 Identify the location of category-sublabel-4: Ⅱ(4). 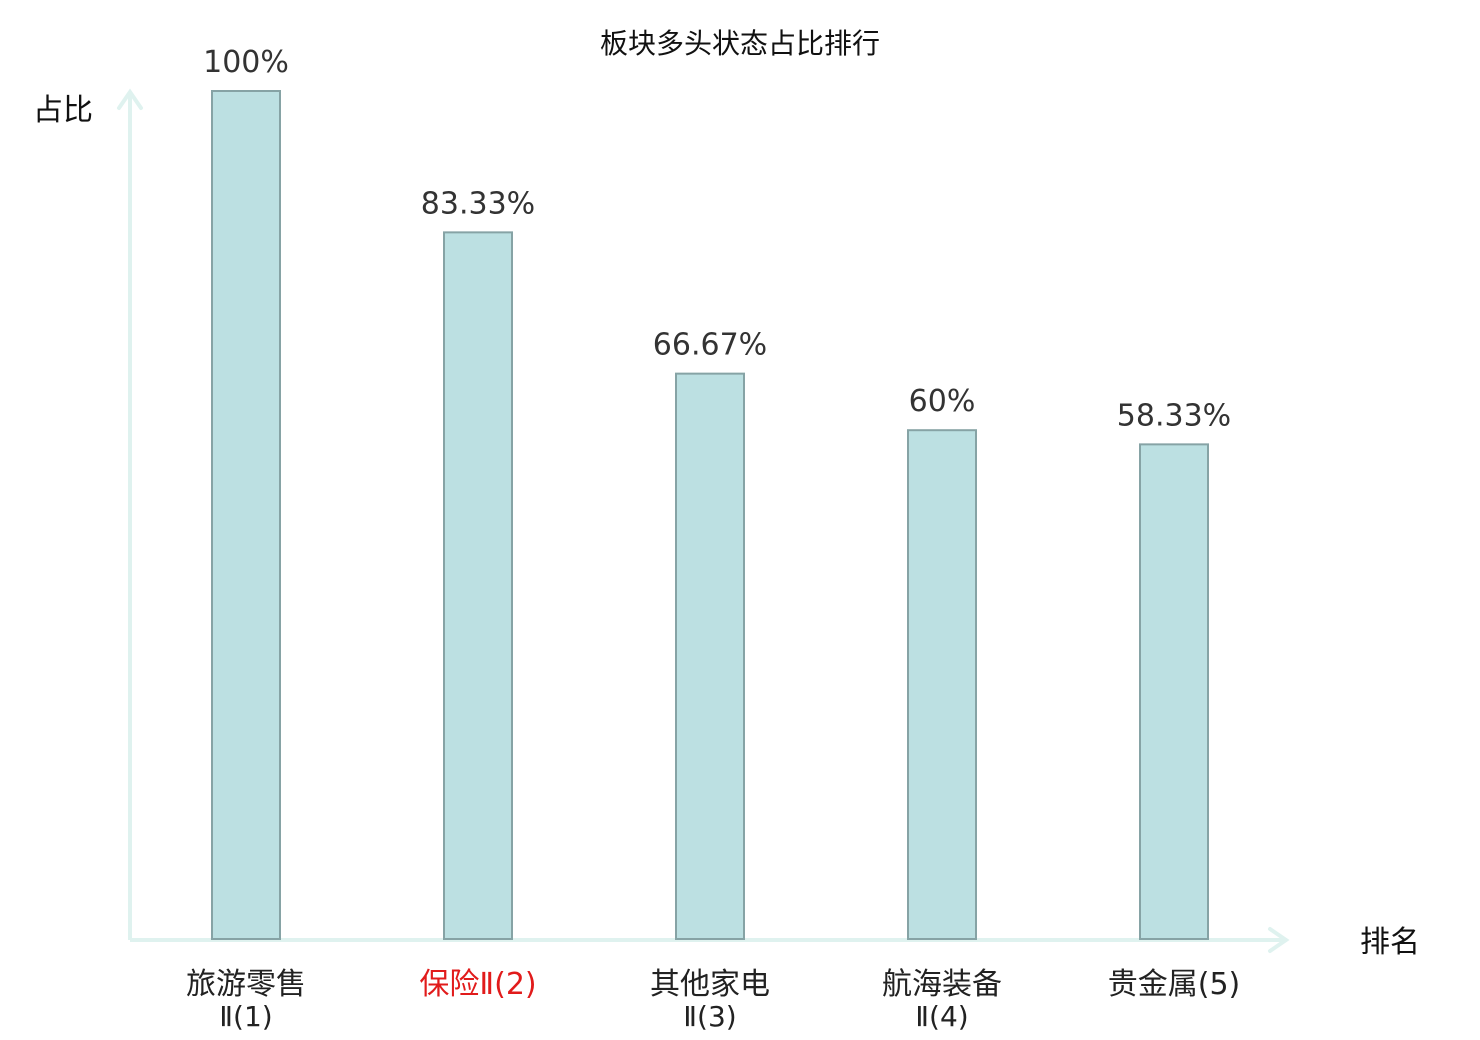
(941, 1016).